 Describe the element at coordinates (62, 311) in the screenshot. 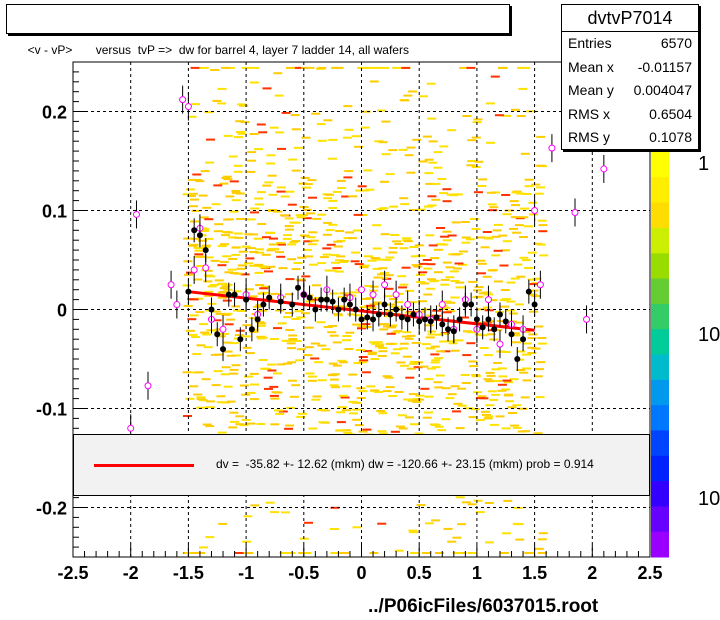

I see `y-tick-label: 0` at that location.